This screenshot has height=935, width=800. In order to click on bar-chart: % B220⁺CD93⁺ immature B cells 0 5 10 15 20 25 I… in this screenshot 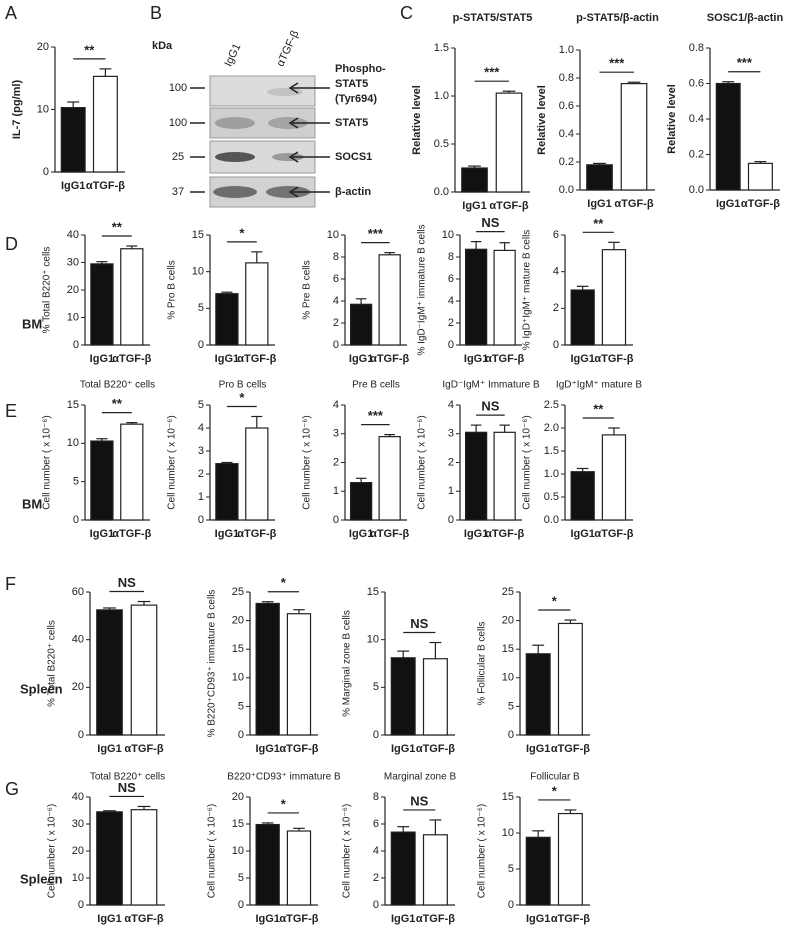, I will do `click(263, 665)`.